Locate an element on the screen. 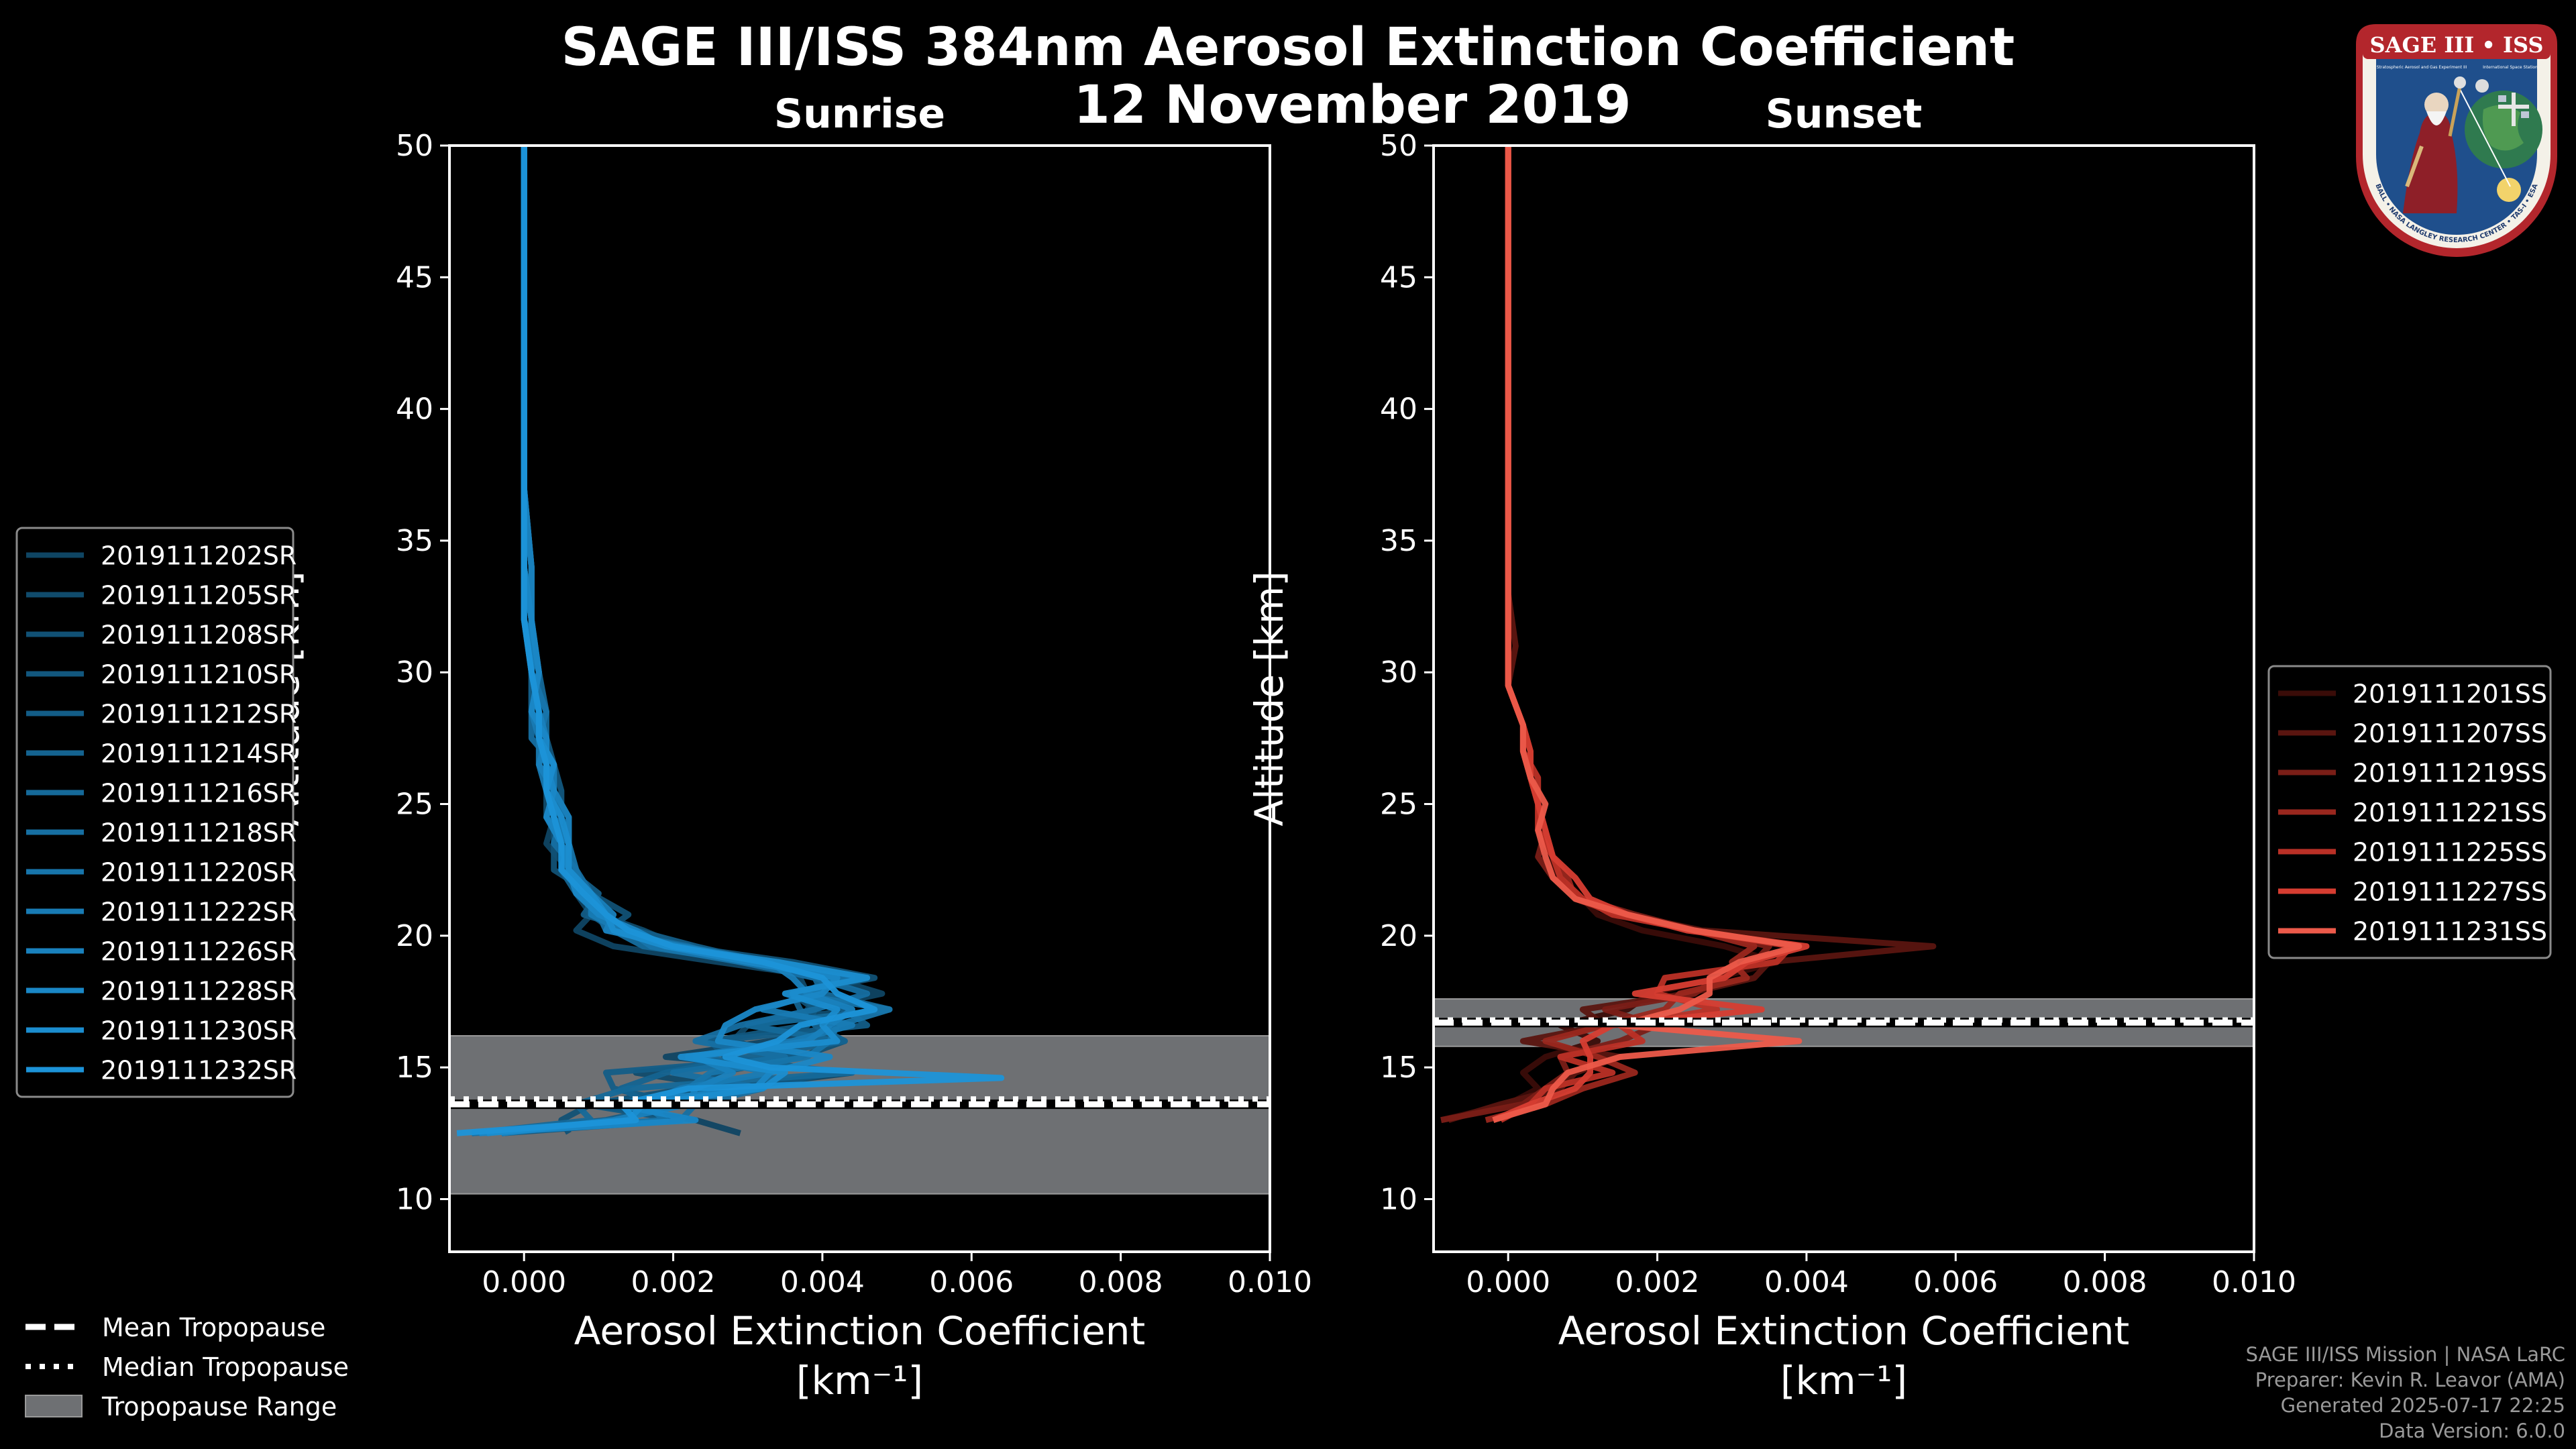 The image size is (2576, 1449). legend-label: 2019111228SR is located at coordinates (199, 991).